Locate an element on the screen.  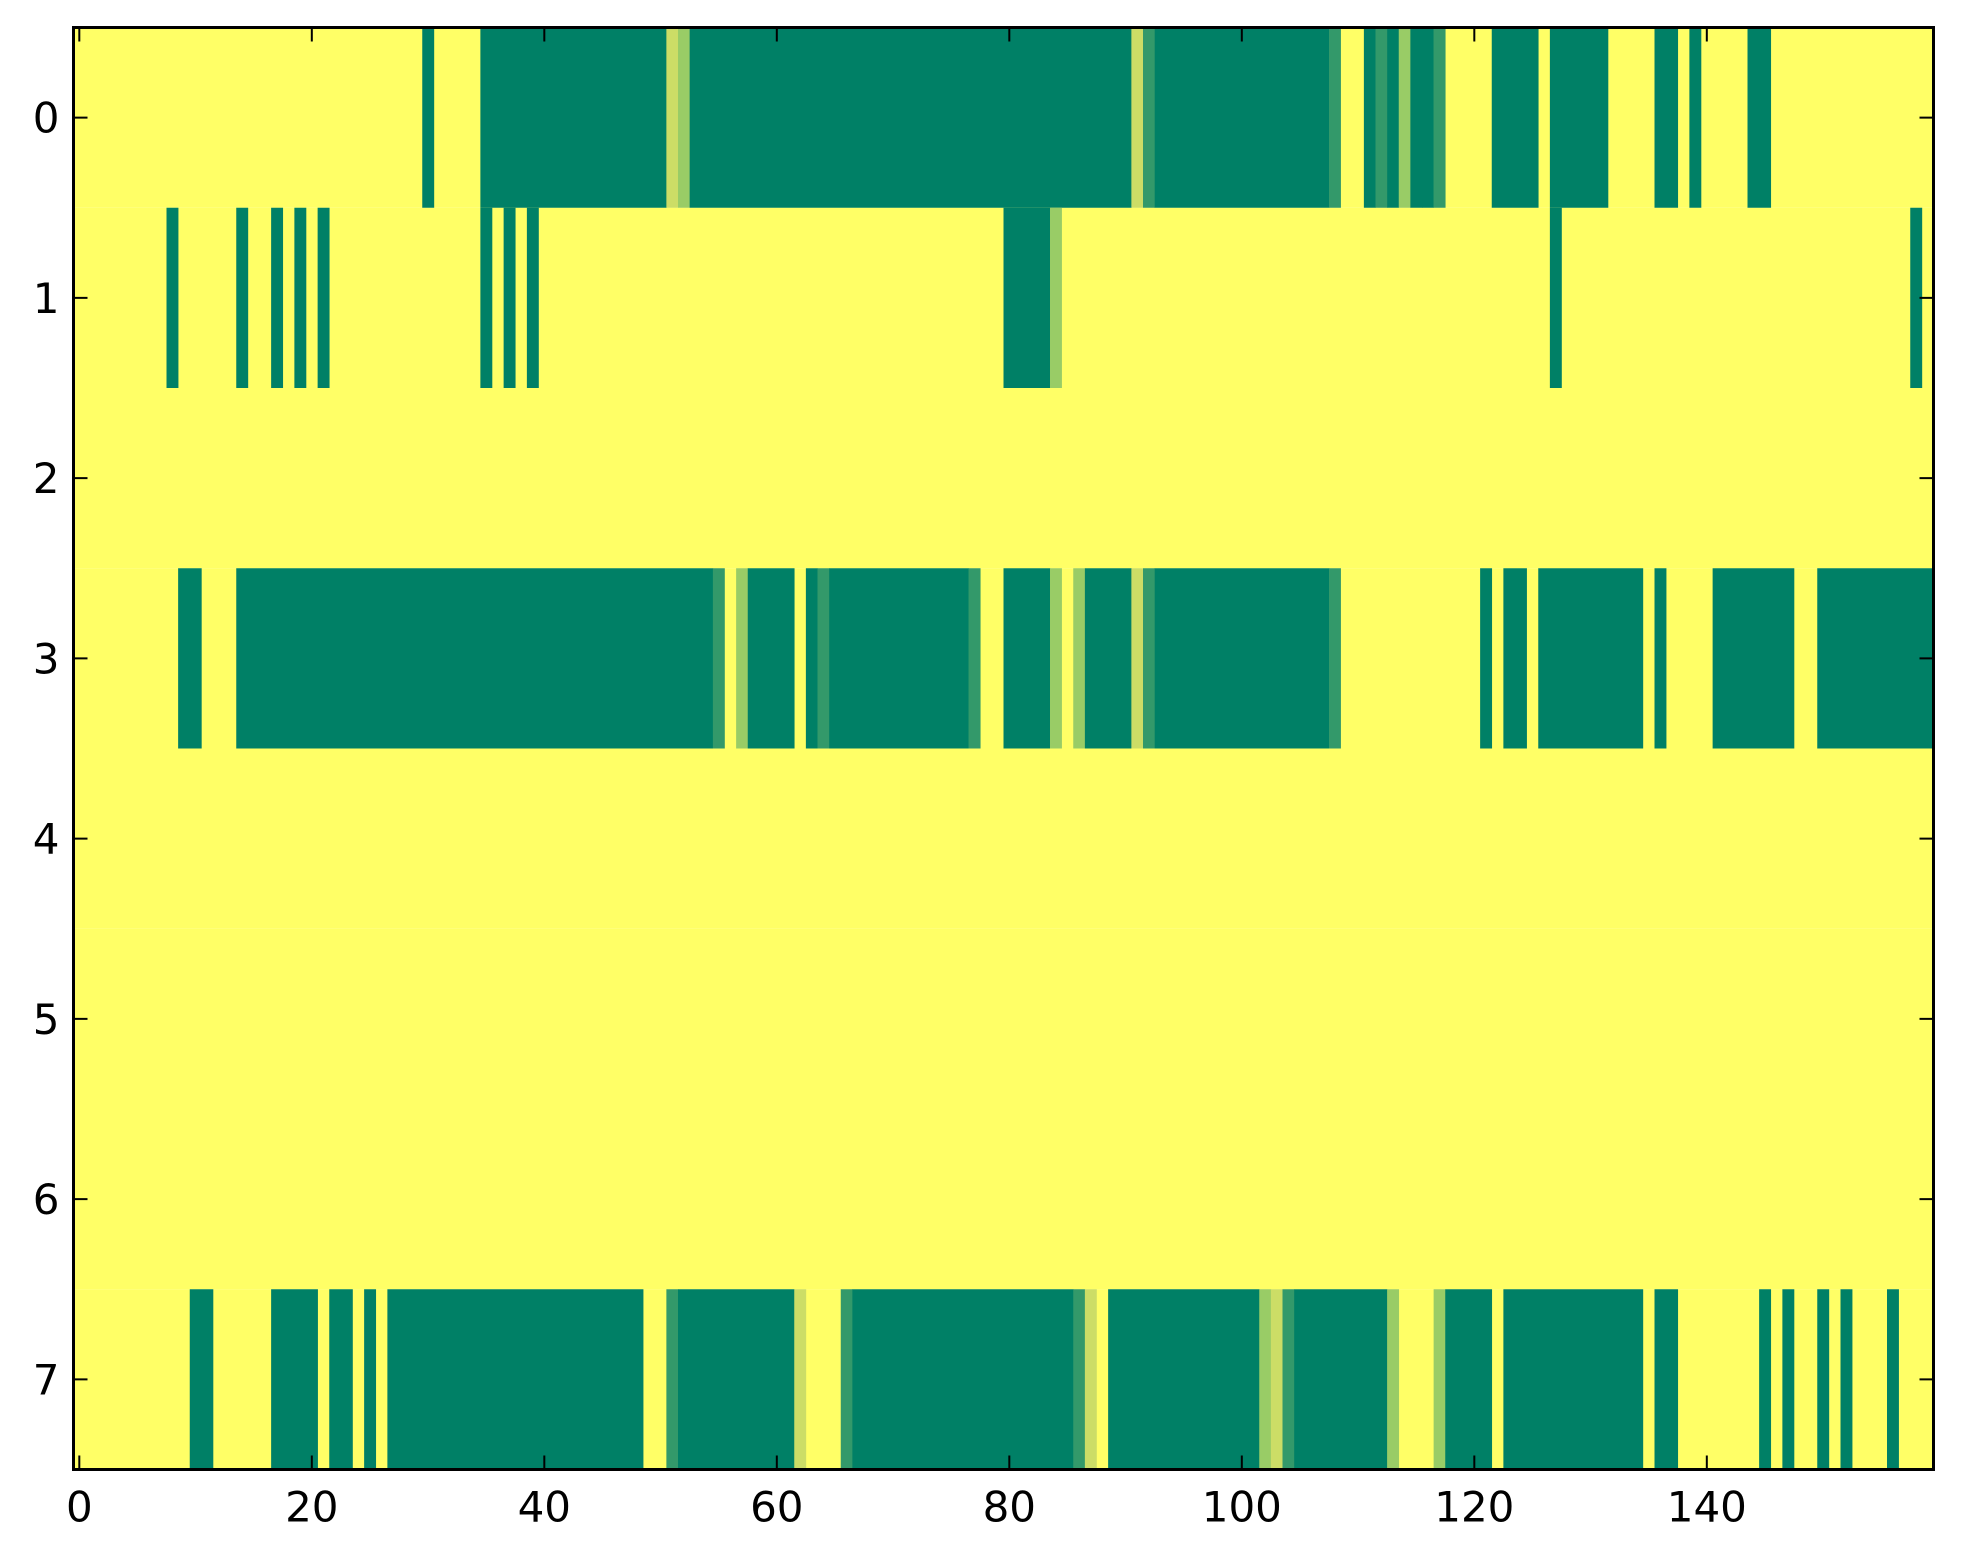
heatmap-cell-row1-seg9 is located at coordinates (1056, 297).